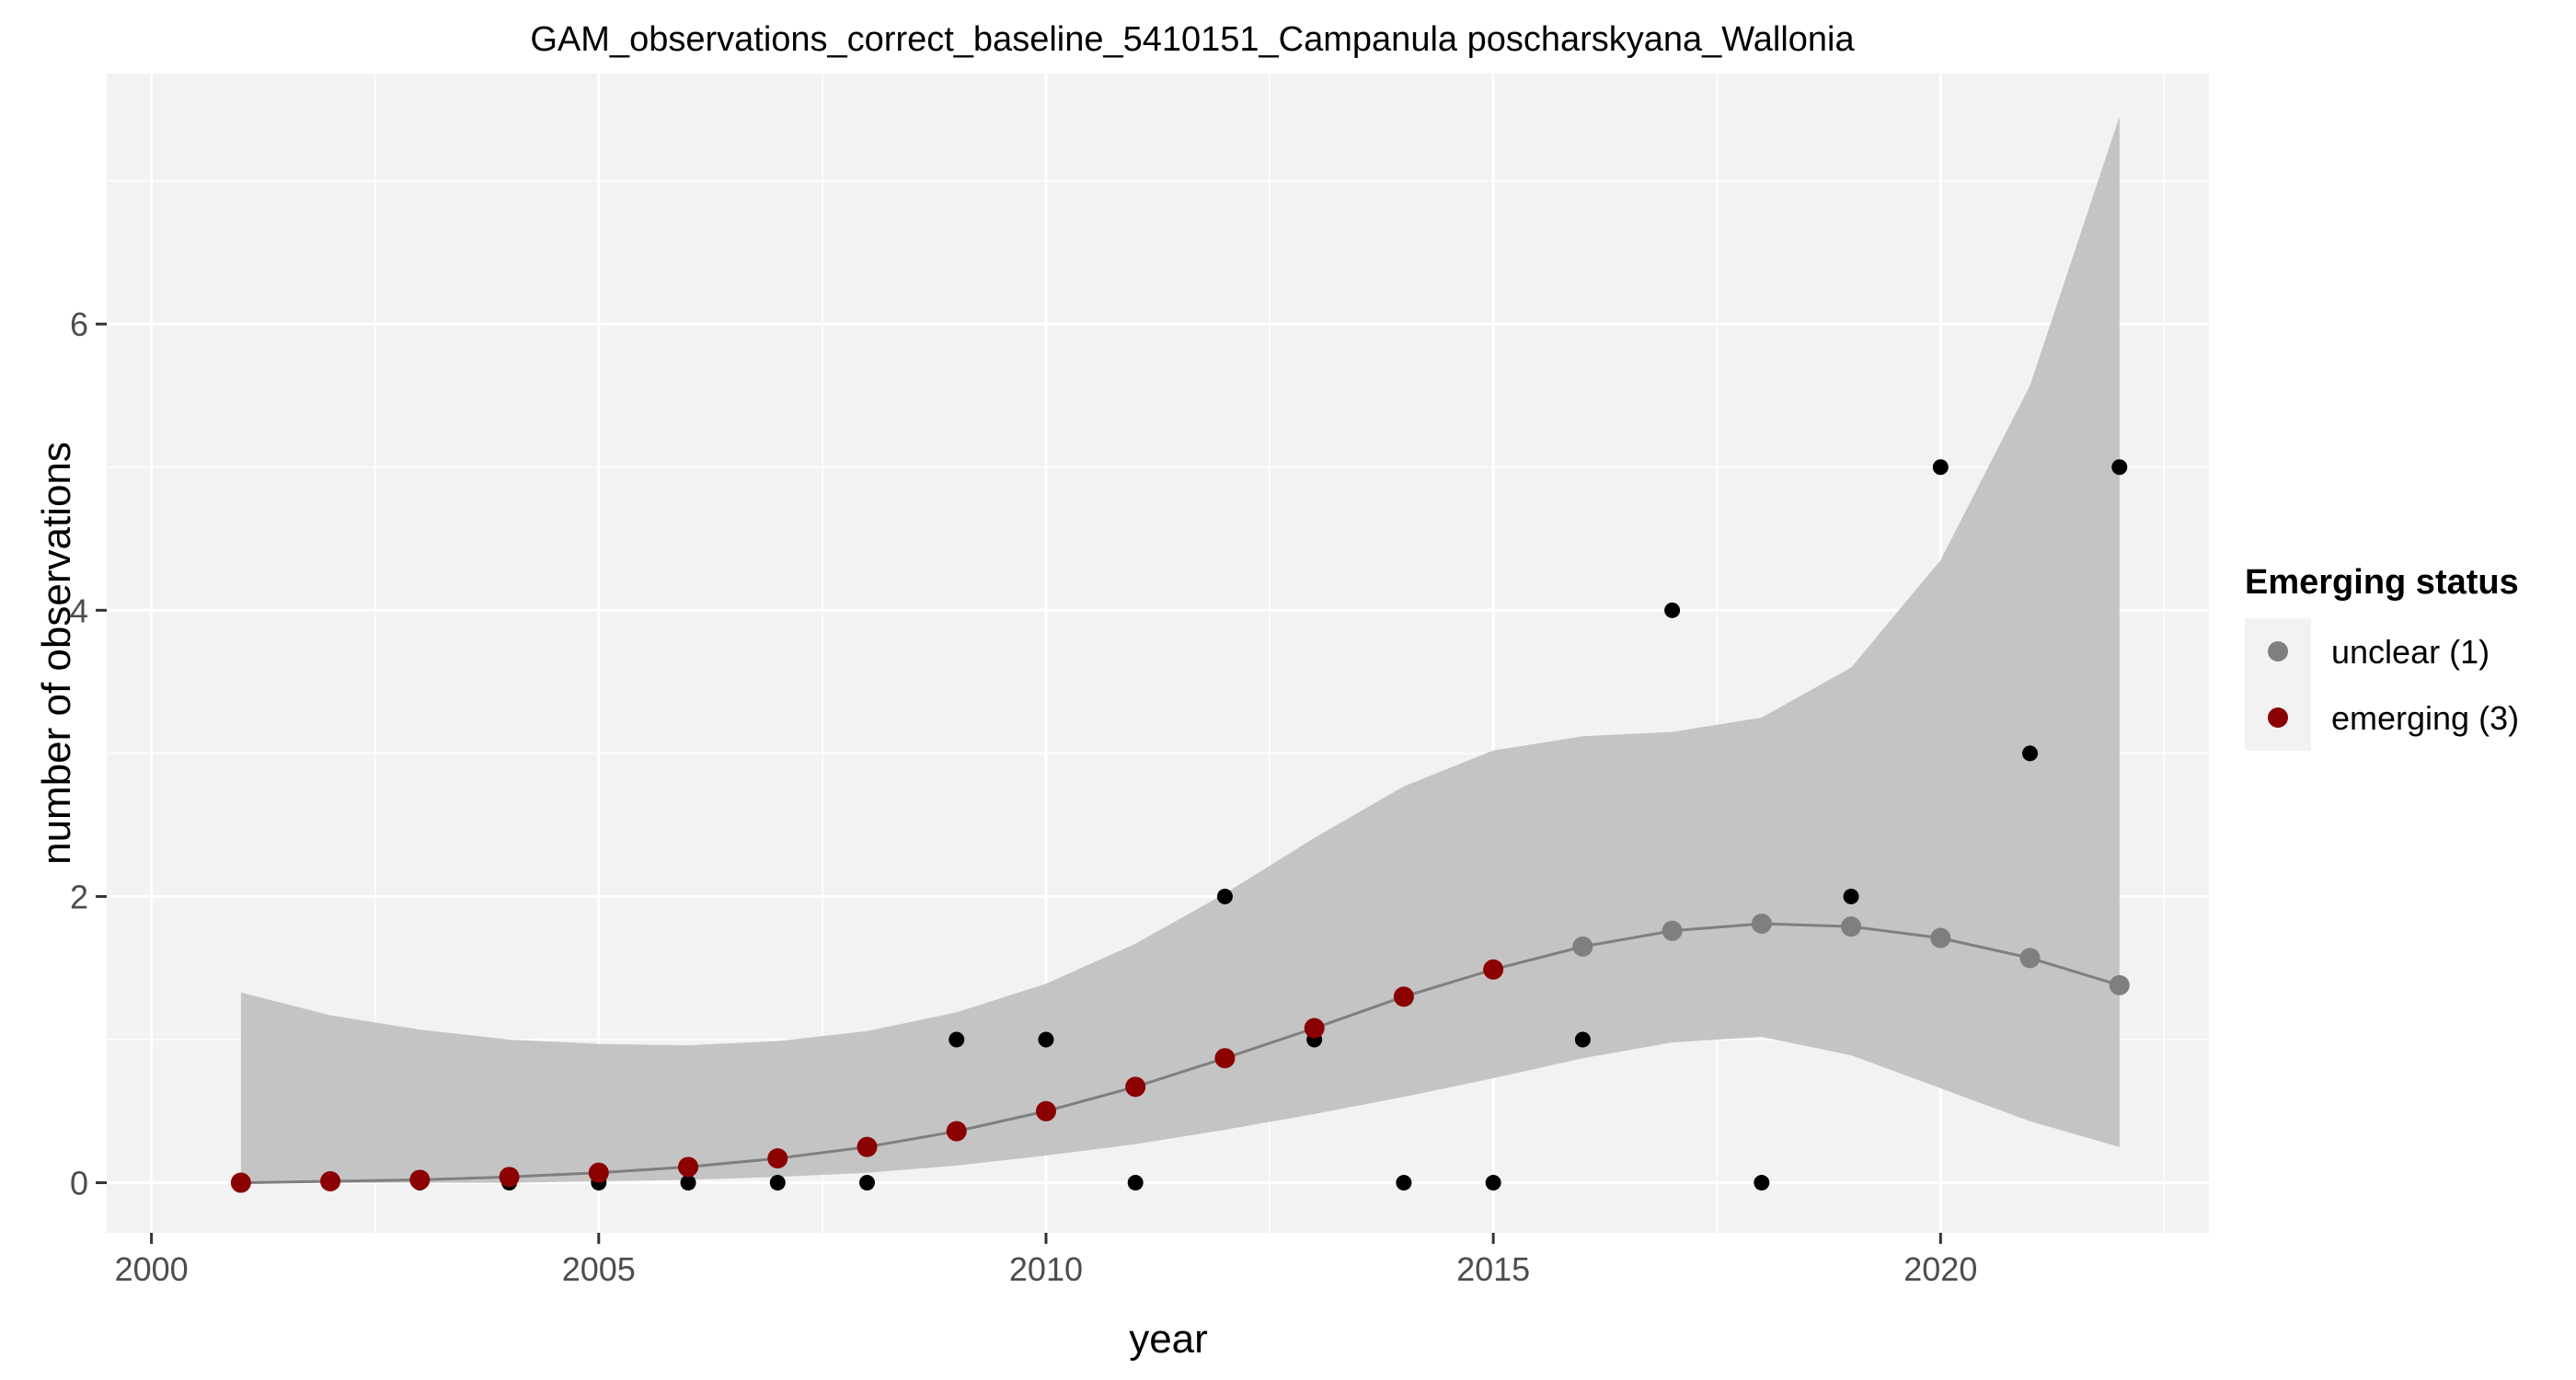 This screenshot has height=1380, width=2576. I want to click on legend-key-unclear, so click(2278, 651).